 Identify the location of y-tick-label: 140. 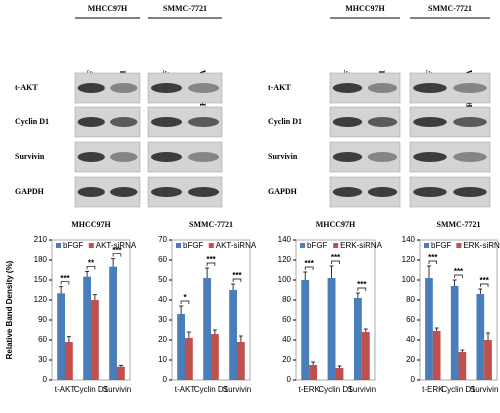
(285, 239).